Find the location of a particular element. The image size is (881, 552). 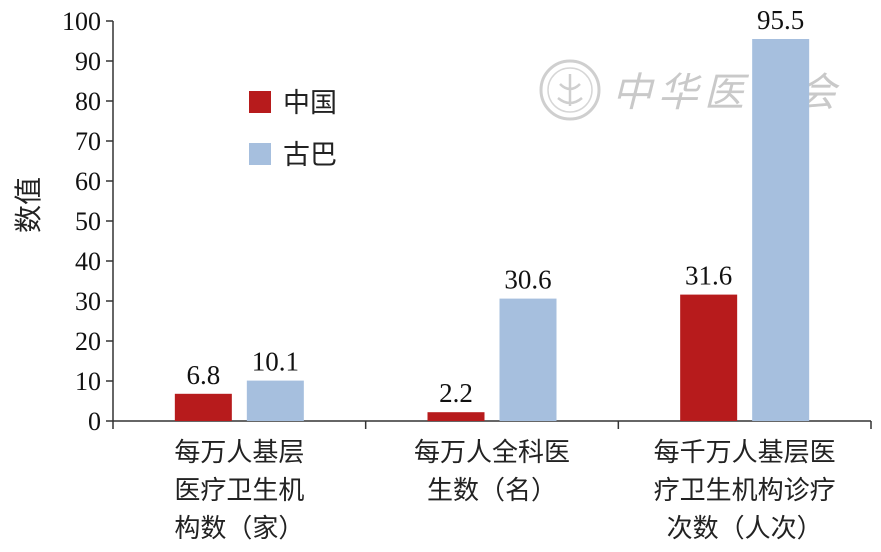

data-label: 31.6 is located at coordinates (708, 276).